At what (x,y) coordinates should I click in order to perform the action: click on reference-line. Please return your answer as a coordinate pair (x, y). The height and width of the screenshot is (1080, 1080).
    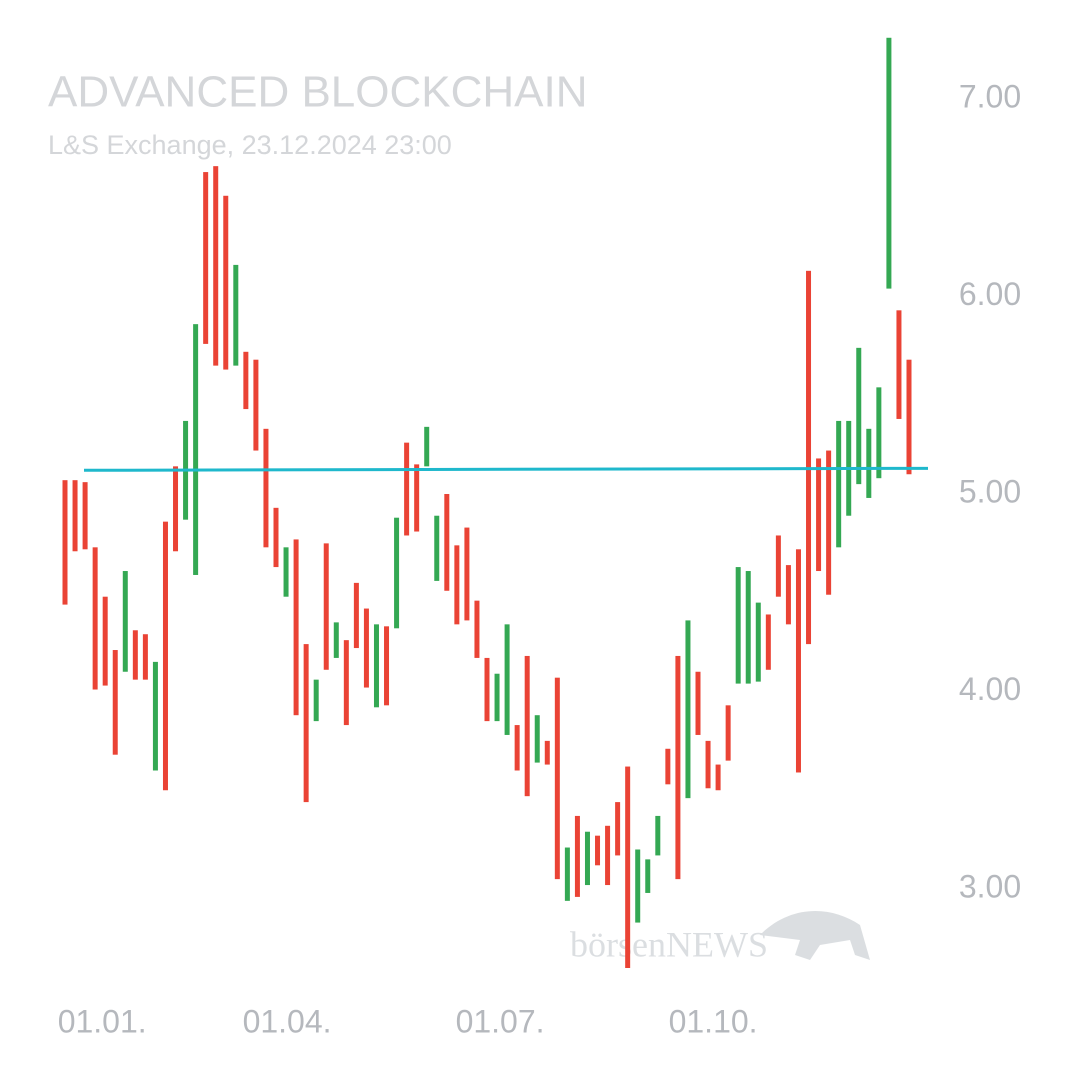
    Looking at the image, I should click on (506, 469).